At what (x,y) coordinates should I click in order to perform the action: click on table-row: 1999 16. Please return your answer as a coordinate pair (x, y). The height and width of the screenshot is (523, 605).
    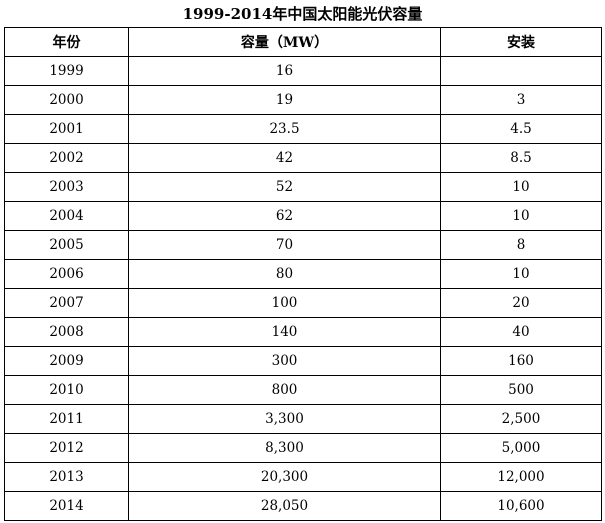
    Looking at the image, I should click on (303, 71).